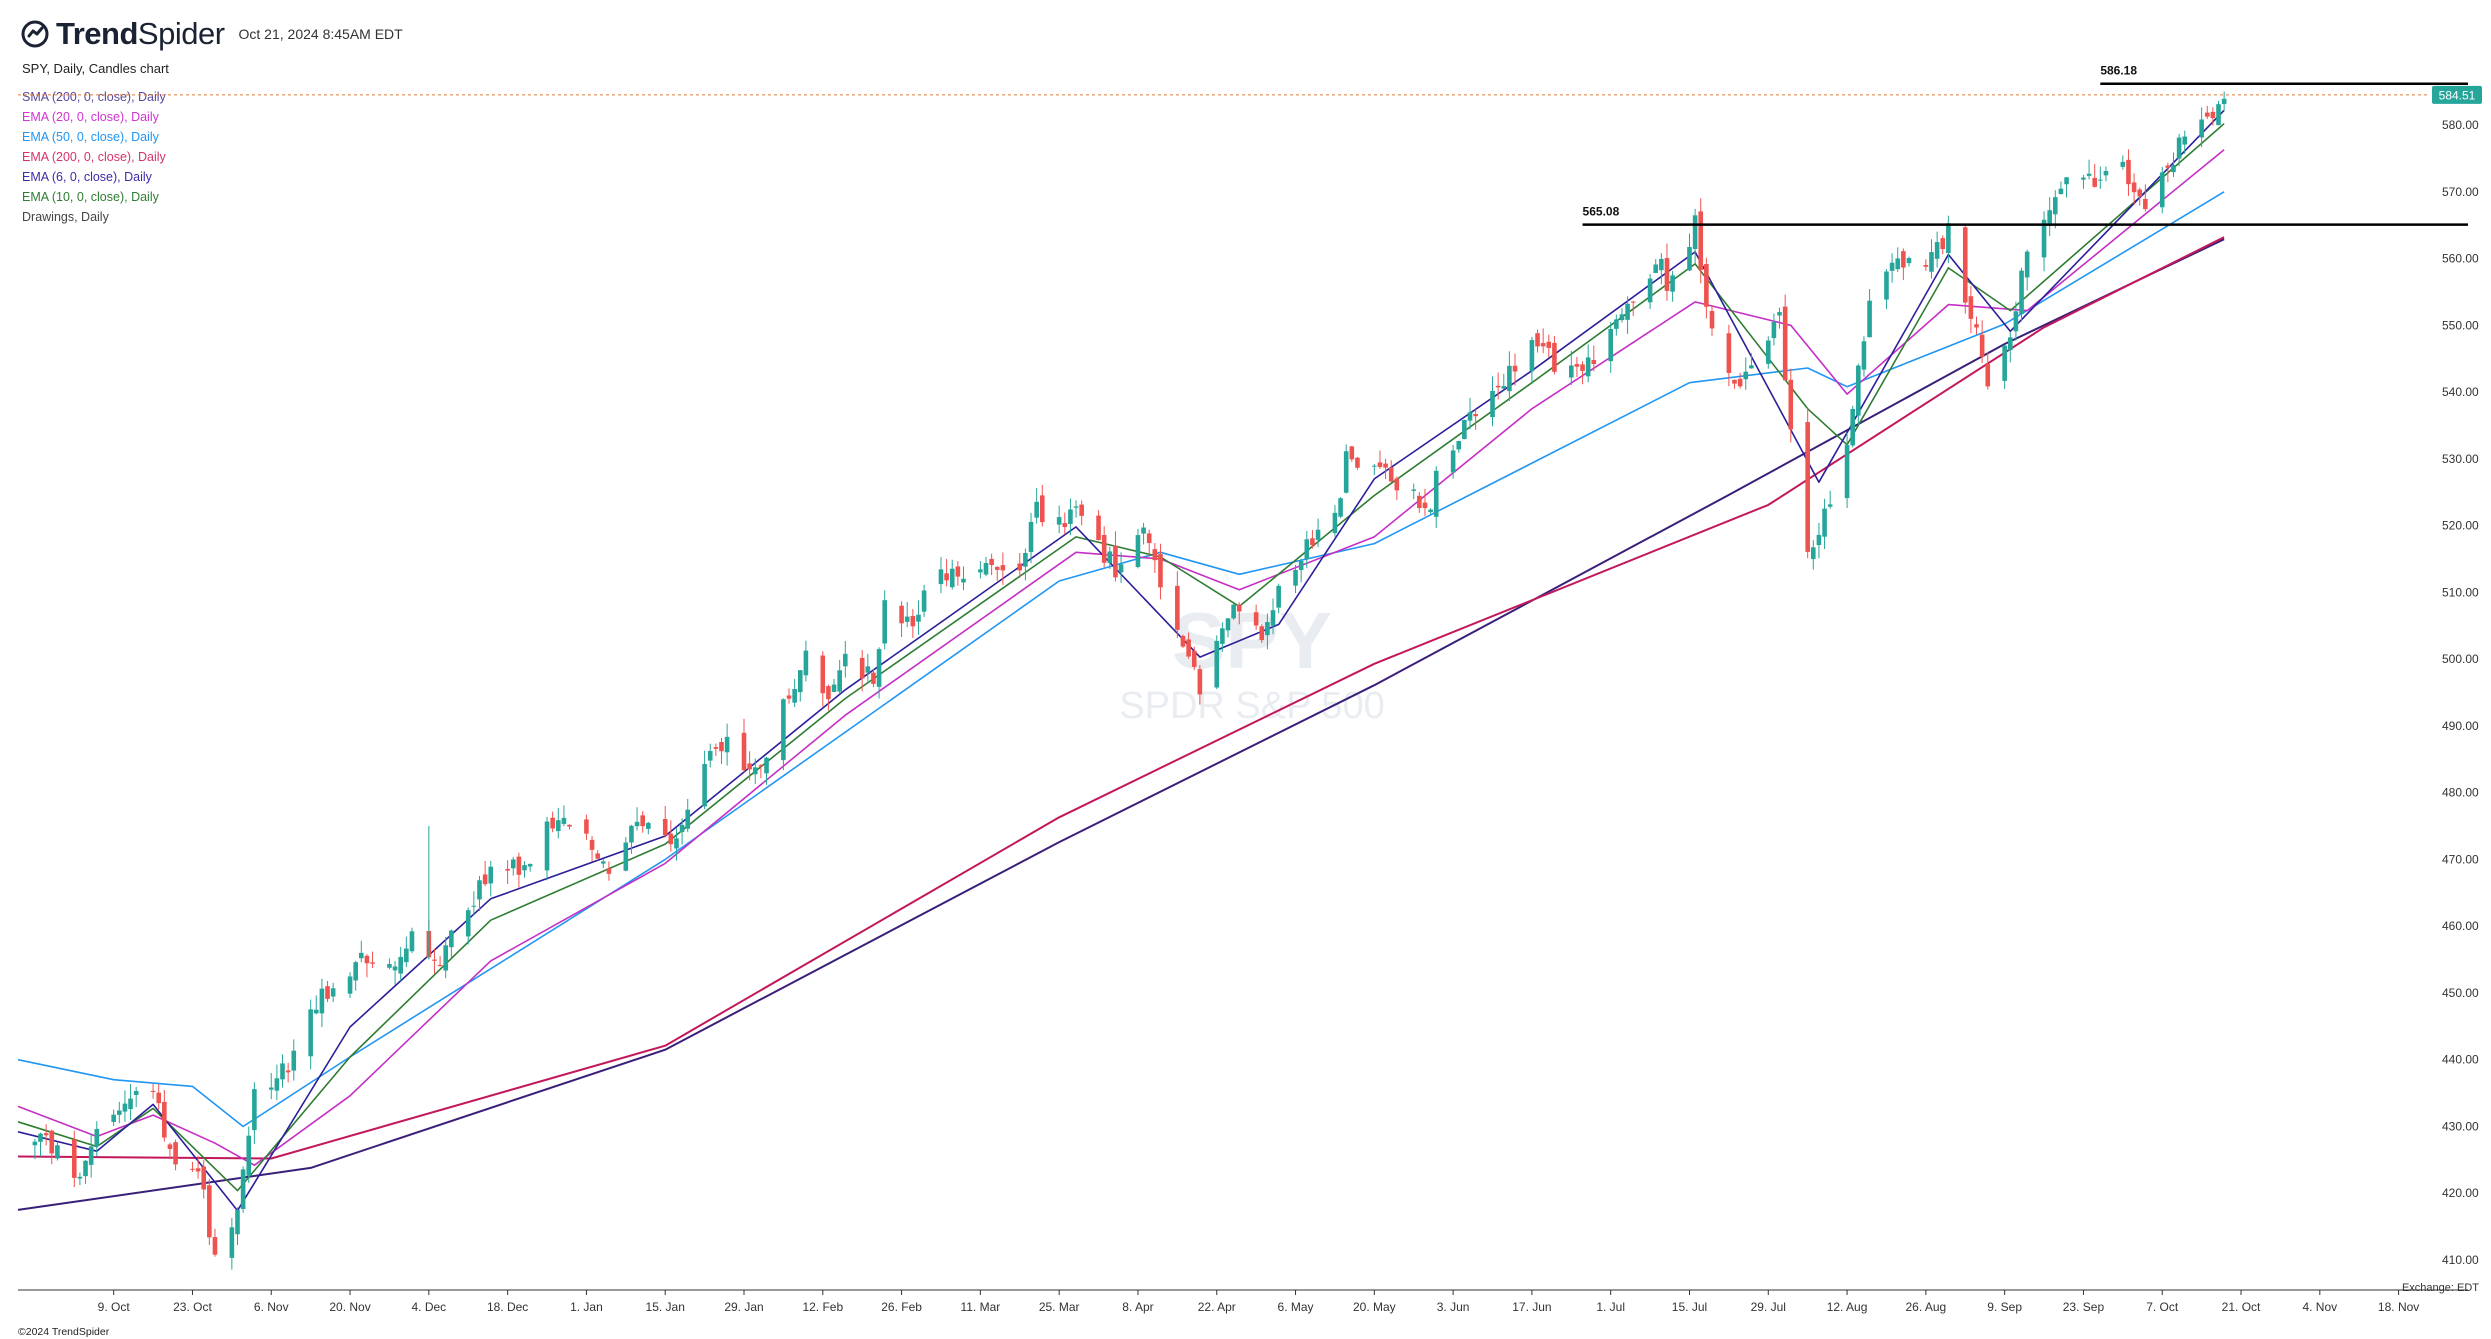  I want to click on legend-item: EMA (50, 0, close), Daily, so click(90, 137).